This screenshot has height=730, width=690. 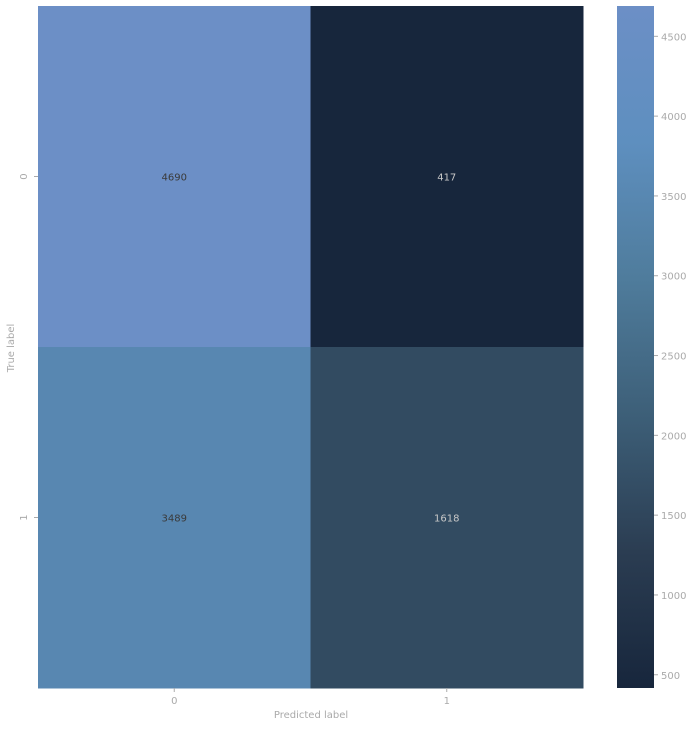 I want to click on cell-value-1-1: 1618, so click(x=446, y=519).